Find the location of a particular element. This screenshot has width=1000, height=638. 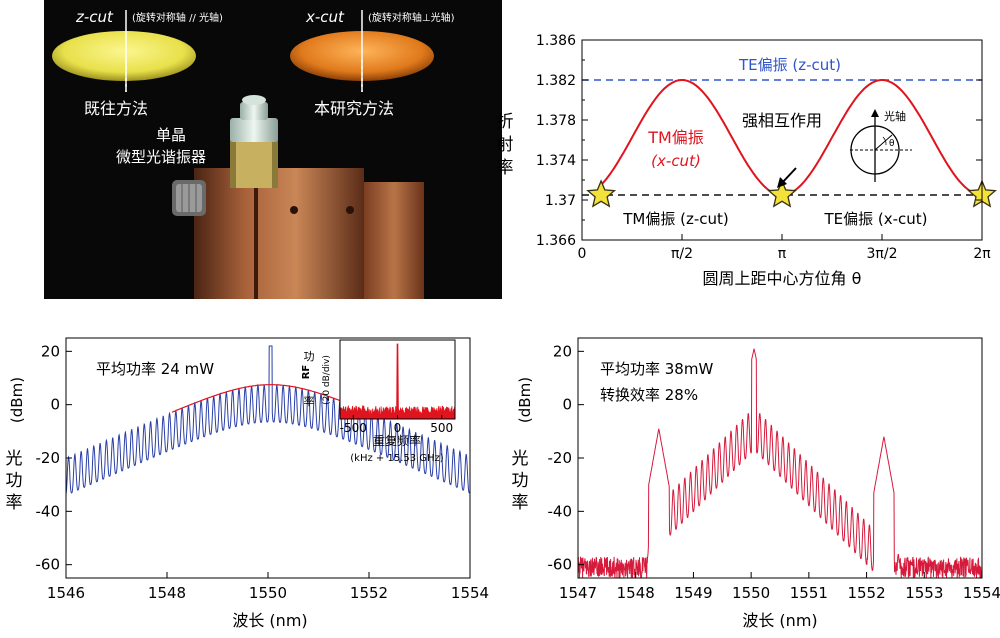

strong-arrowhead is located at coordinates (782, 182).